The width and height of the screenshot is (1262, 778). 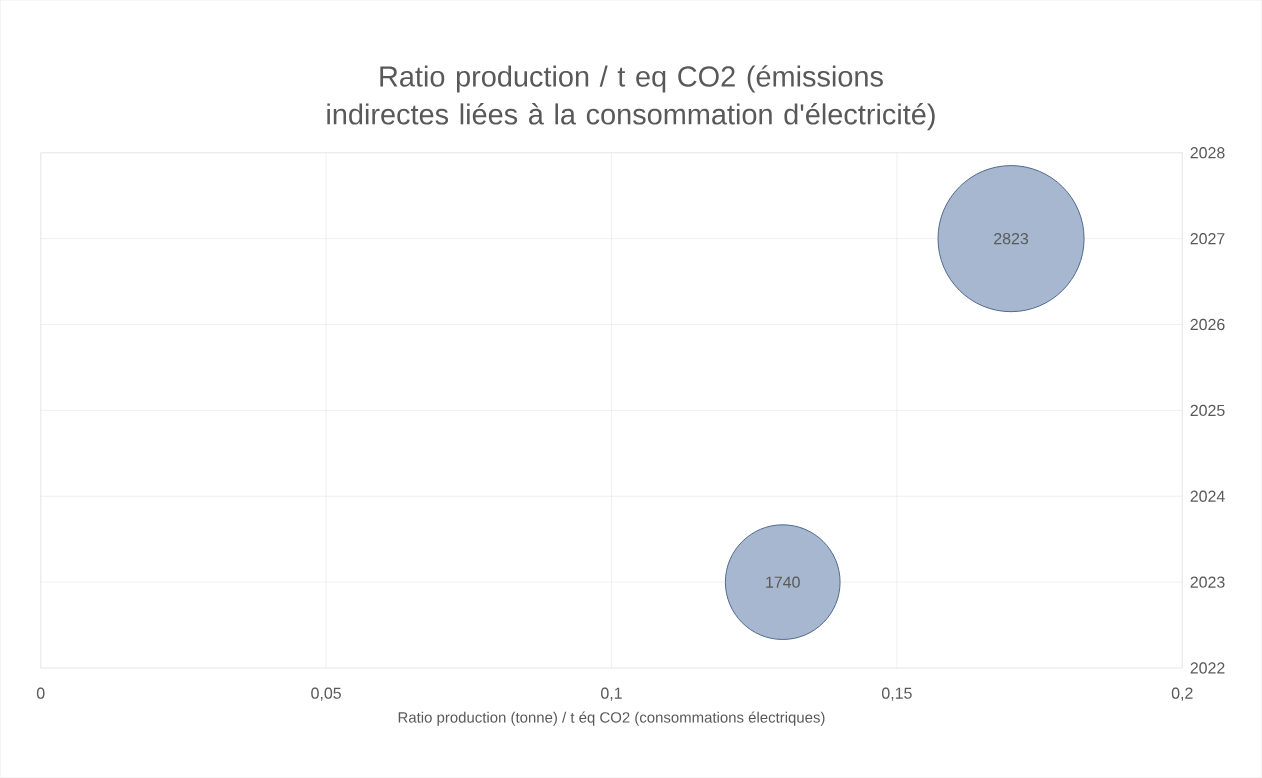 What do you see at coordinates (896, 694) in the screenshot?
I see `x-tick-label: 0,15` at bounding box center [896, 694].